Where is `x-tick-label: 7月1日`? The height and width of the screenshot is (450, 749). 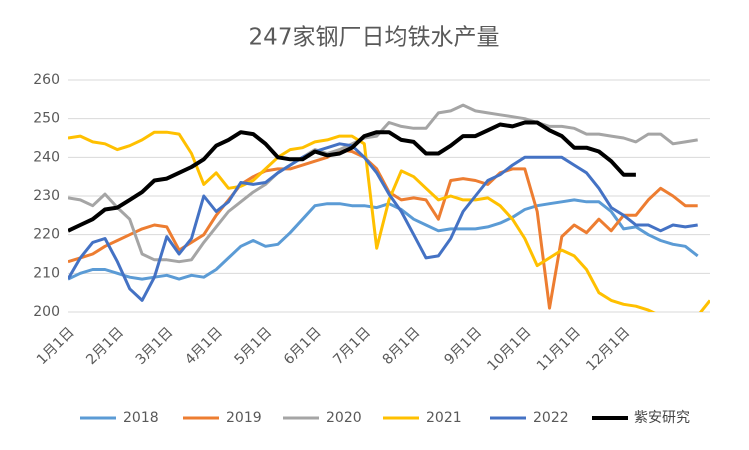
x-tick-label: 7月1日 is located at coordinates (352, 346).